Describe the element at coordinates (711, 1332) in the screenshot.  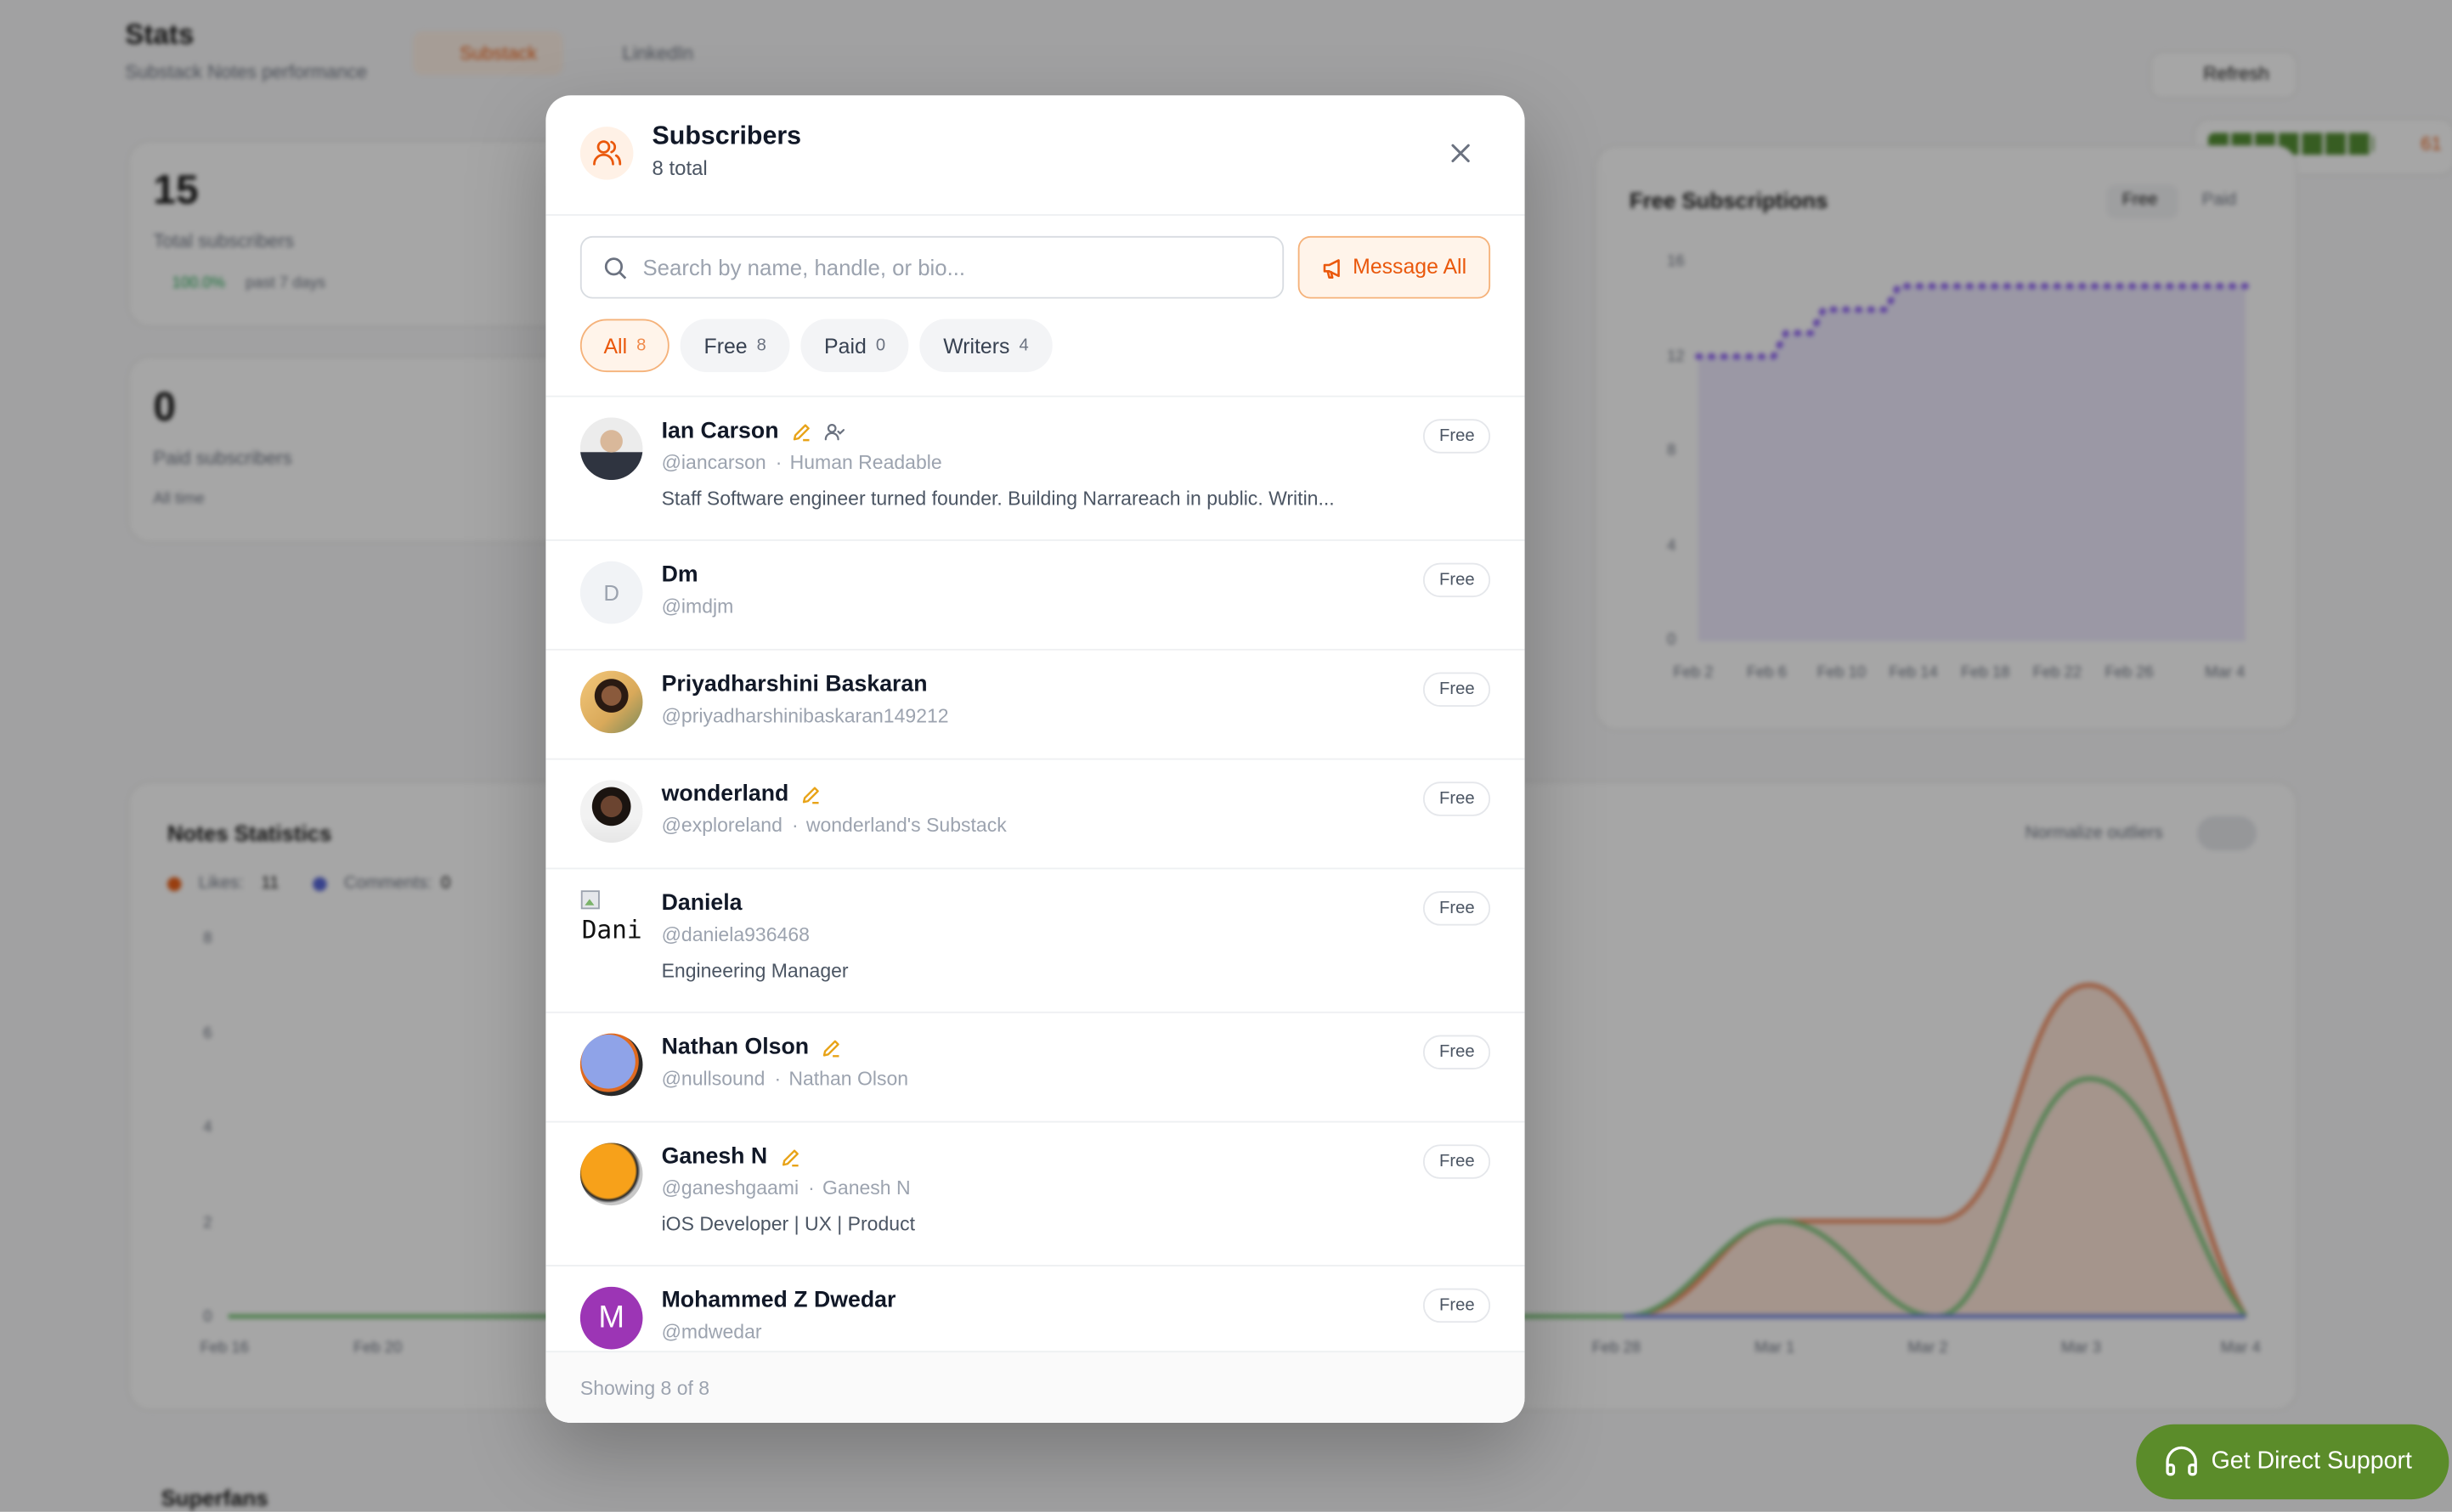
I see `subscriber-handle: @mdwedar` at that location.